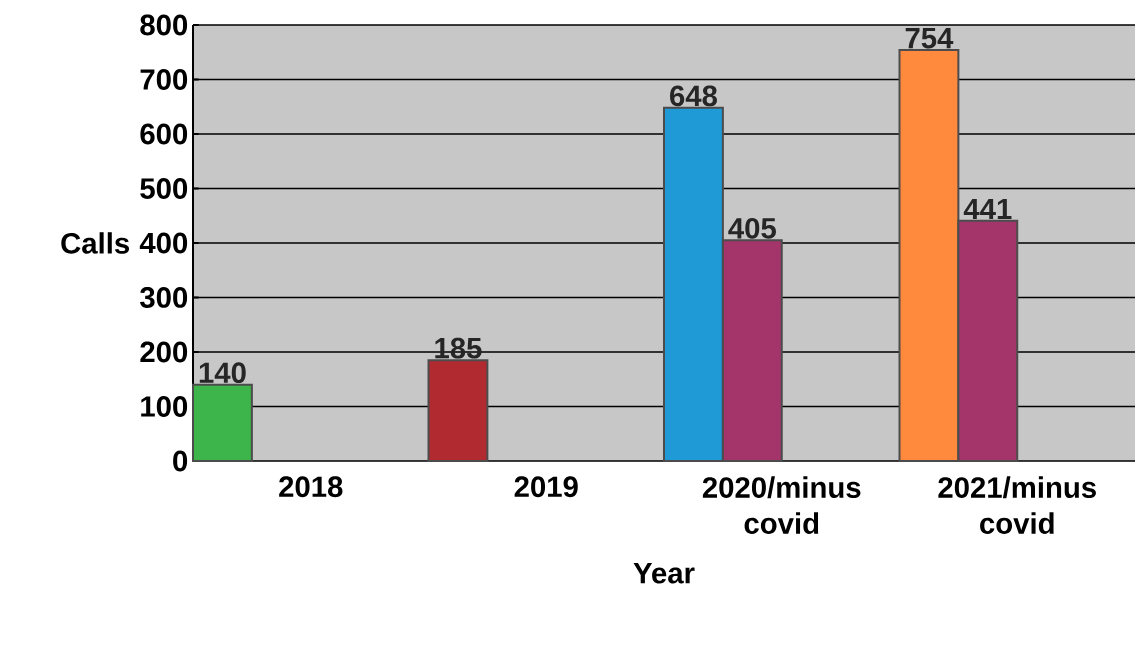  What do you see at coordinates (164, 134) in the screenshot?
I see `y-tick-label: 600` at bounding box center [164, 134].